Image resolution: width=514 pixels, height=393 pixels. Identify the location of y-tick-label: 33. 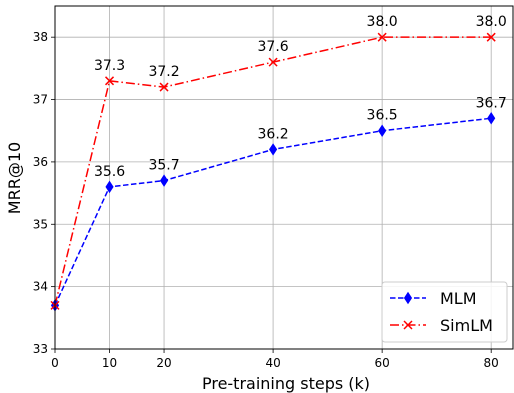
(40, 349).